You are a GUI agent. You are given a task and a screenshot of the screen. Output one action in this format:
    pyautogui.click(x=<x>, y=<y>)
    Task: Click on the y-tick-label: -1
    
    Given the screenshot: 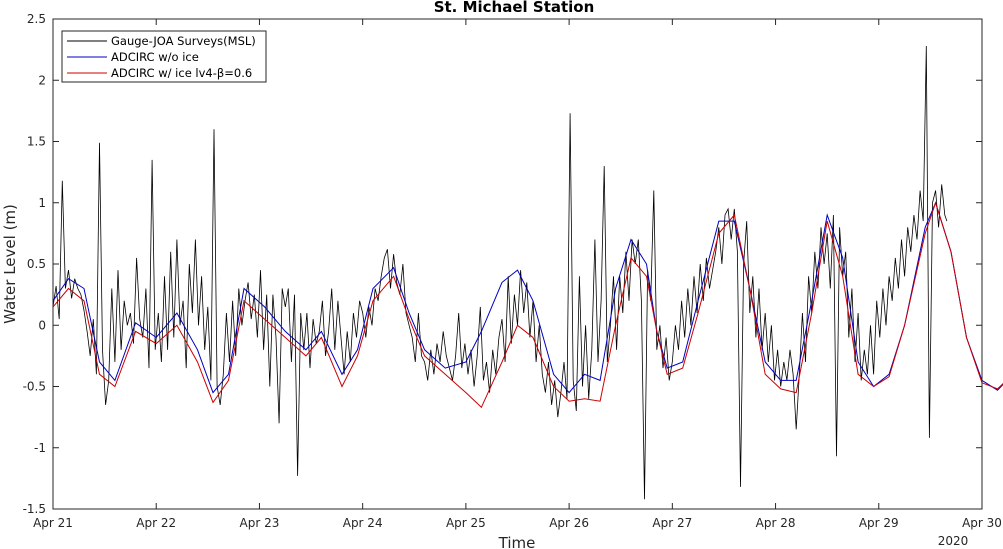 What is the action you would take?
    pyautogui.click(x=40, y=448)
    